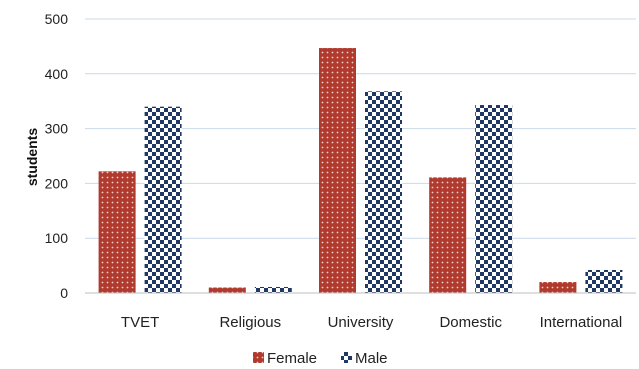 The image size is (639, 369). Describe the element at coordinates (273, 289) in the screenshot. I see `bar-male-religious` at that location.